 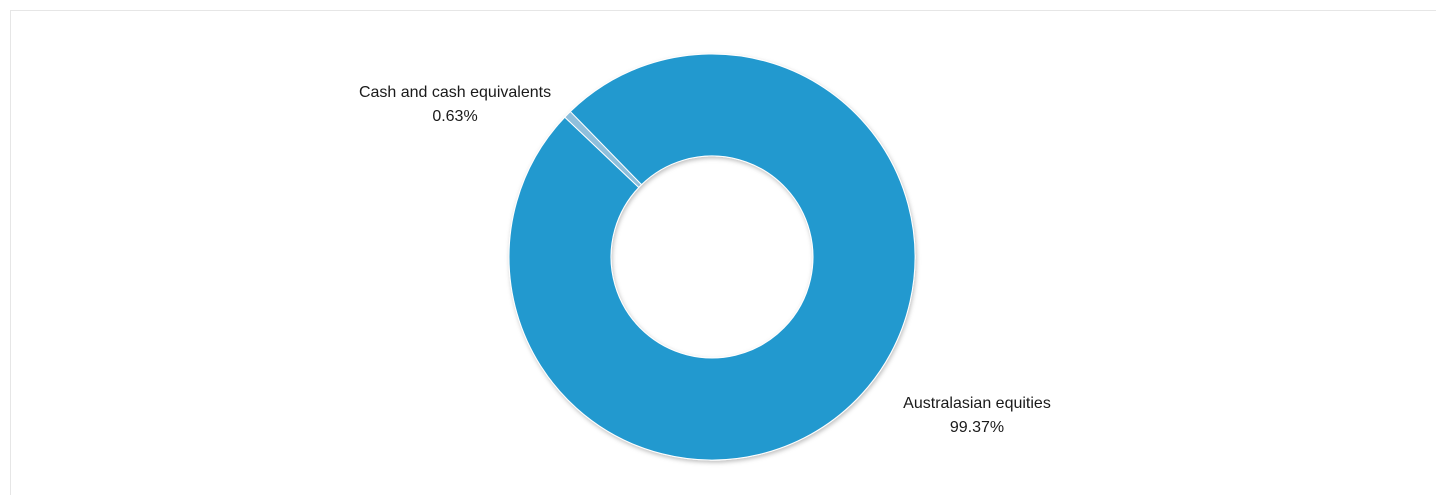 What do you see at coordinates (454, 116) in the screenshot?
I see `slice-value-label: 0.63%` at bounding box center [454, 116].